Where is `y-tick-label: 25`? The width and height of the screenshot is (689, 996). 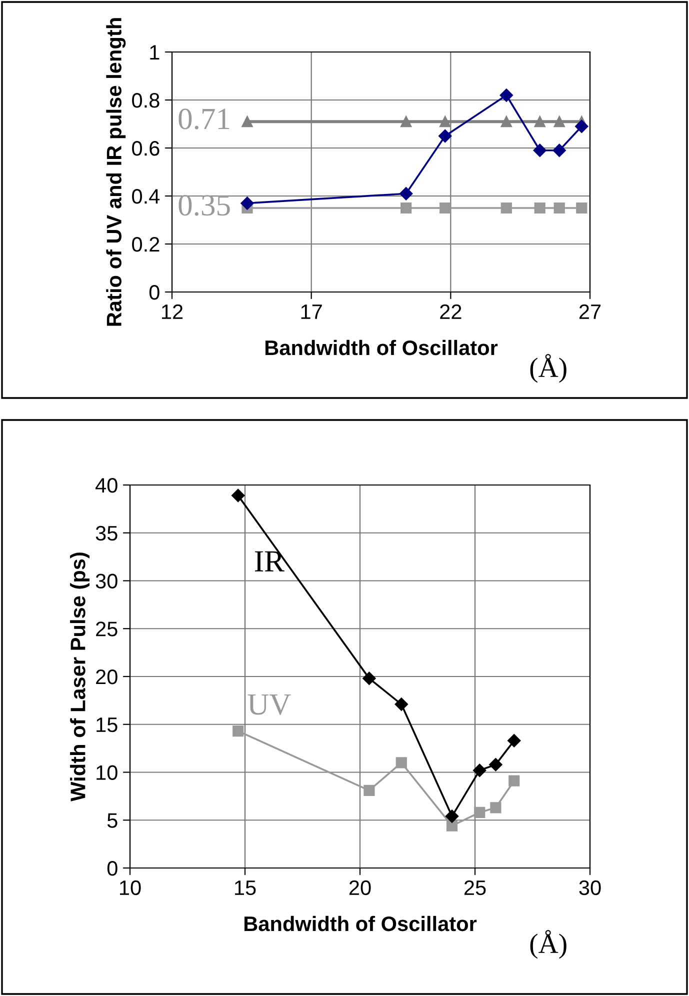
y-tick-label: 25 is located at coordinates (107, 629).